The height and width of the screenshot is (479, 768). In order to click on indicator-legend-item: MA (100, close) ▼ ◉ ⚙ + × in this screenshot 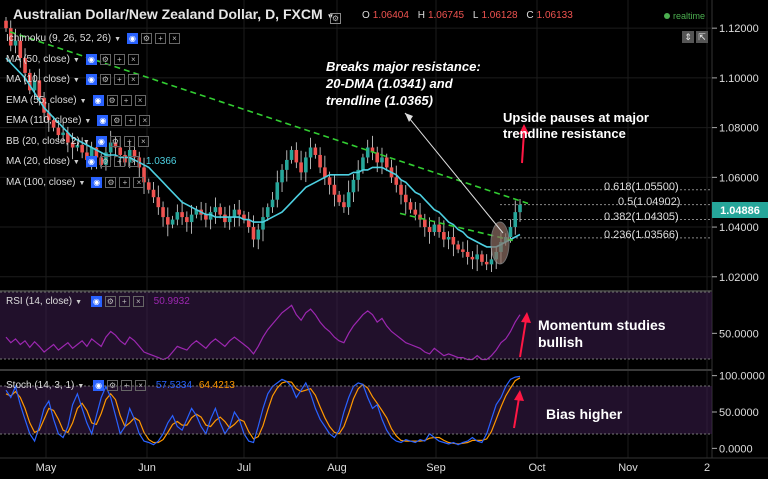, I will do `click(78, 182)`.